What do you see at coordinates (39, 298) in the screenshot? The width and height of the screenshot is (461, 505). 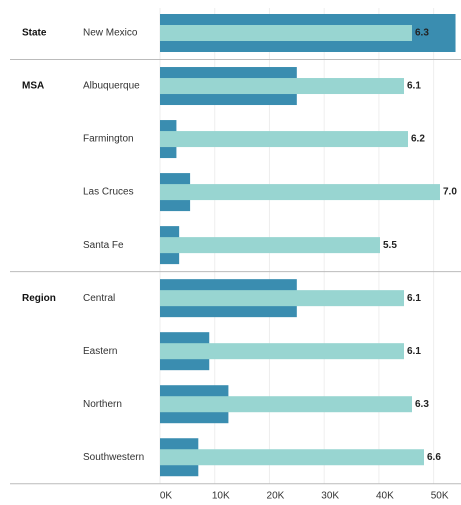 I see `group-label: Region` at bounding box center [39, 298].